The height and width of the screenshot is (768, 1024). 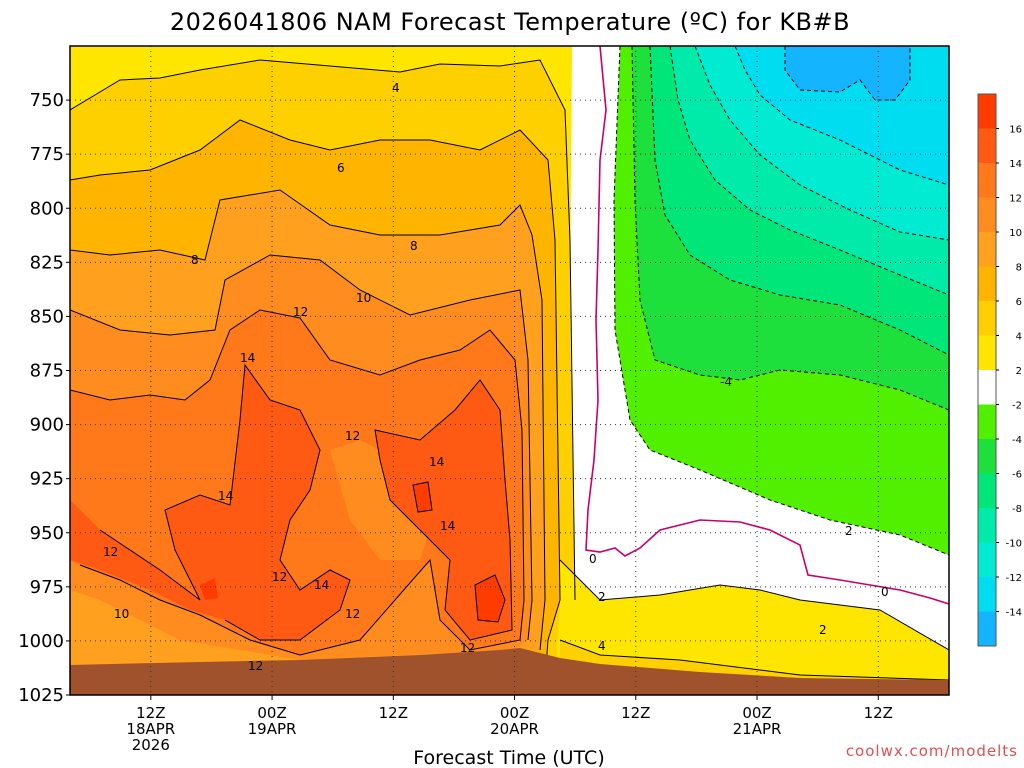 What do you see at coordinates (1015, 233) in the screenshot?
I see `colorbar-tick-label: 10` at bounding box center [1015, 233].